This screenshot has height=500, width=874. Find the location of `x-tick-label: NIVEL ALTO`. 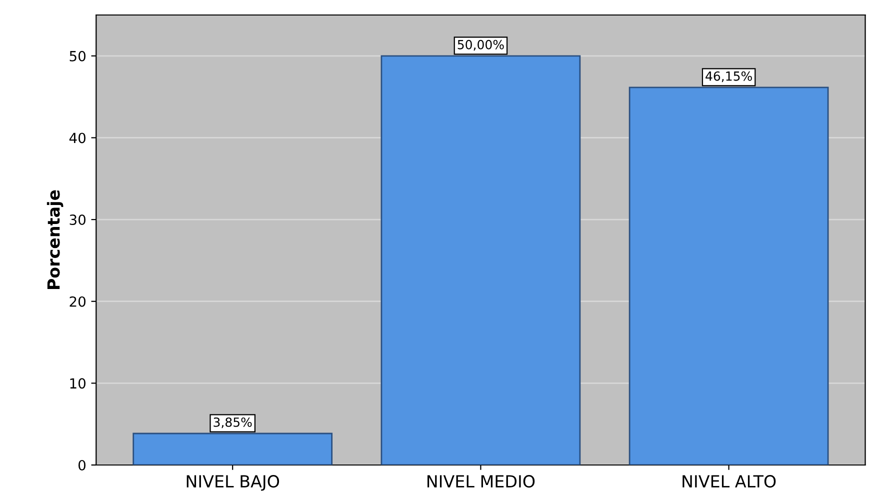

x-tick-label: NIVEL ALTO is located at coordinates (729, 481).